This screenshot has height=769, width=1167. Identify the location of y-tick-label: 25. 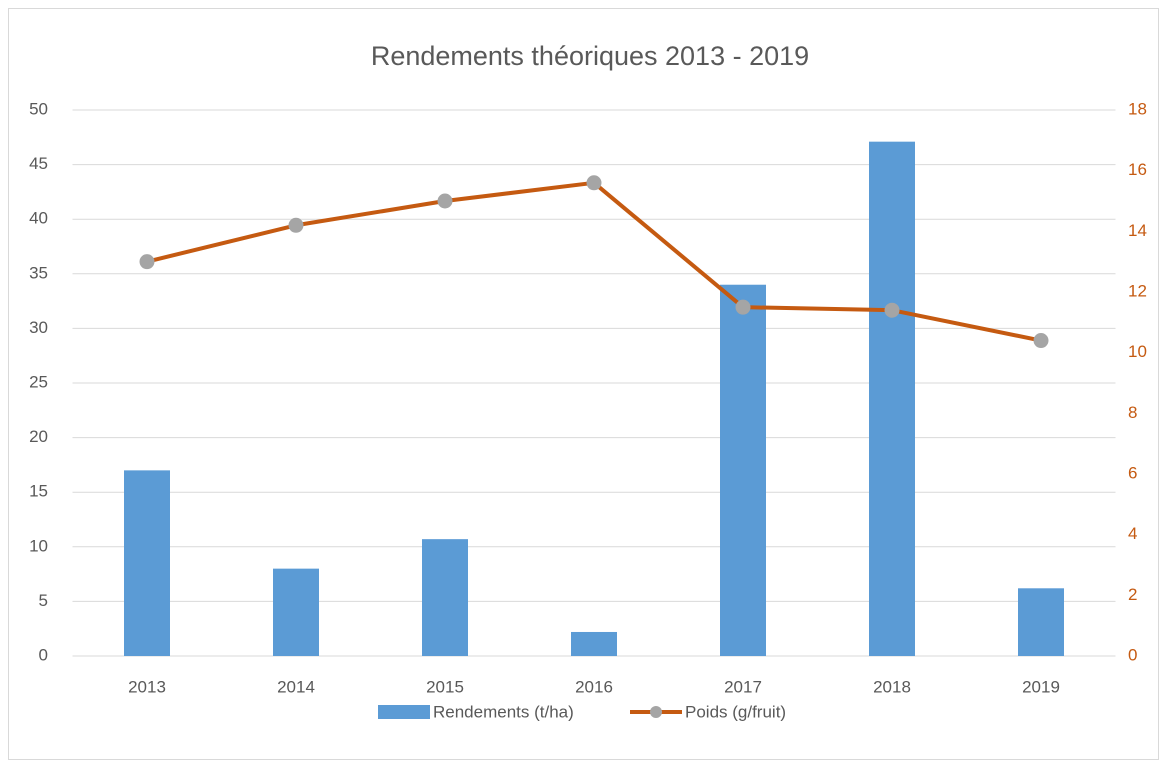
(38, 381).